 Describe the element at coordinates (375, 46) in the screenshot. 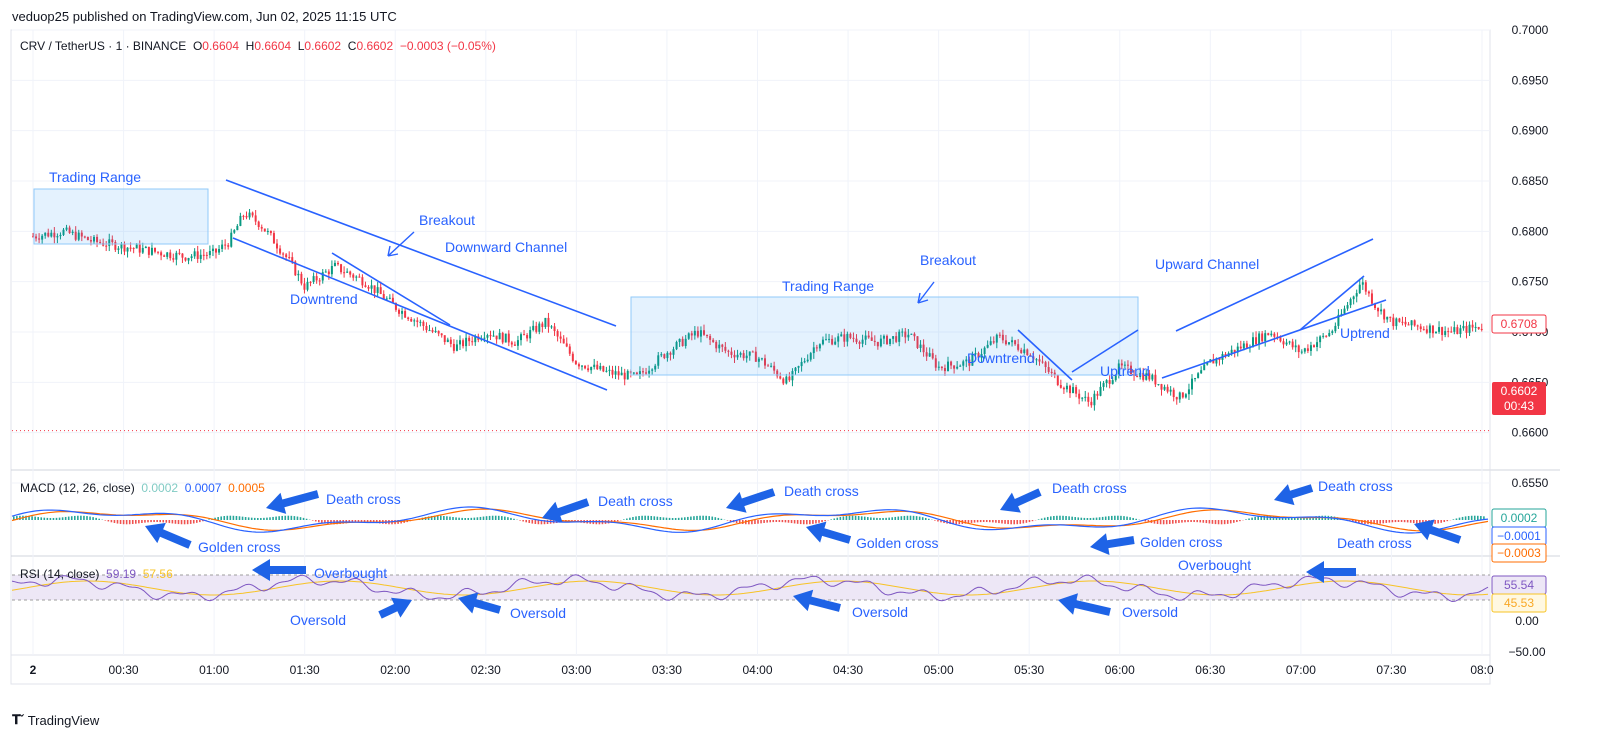

I see `close-value: 0.6602` at that location.